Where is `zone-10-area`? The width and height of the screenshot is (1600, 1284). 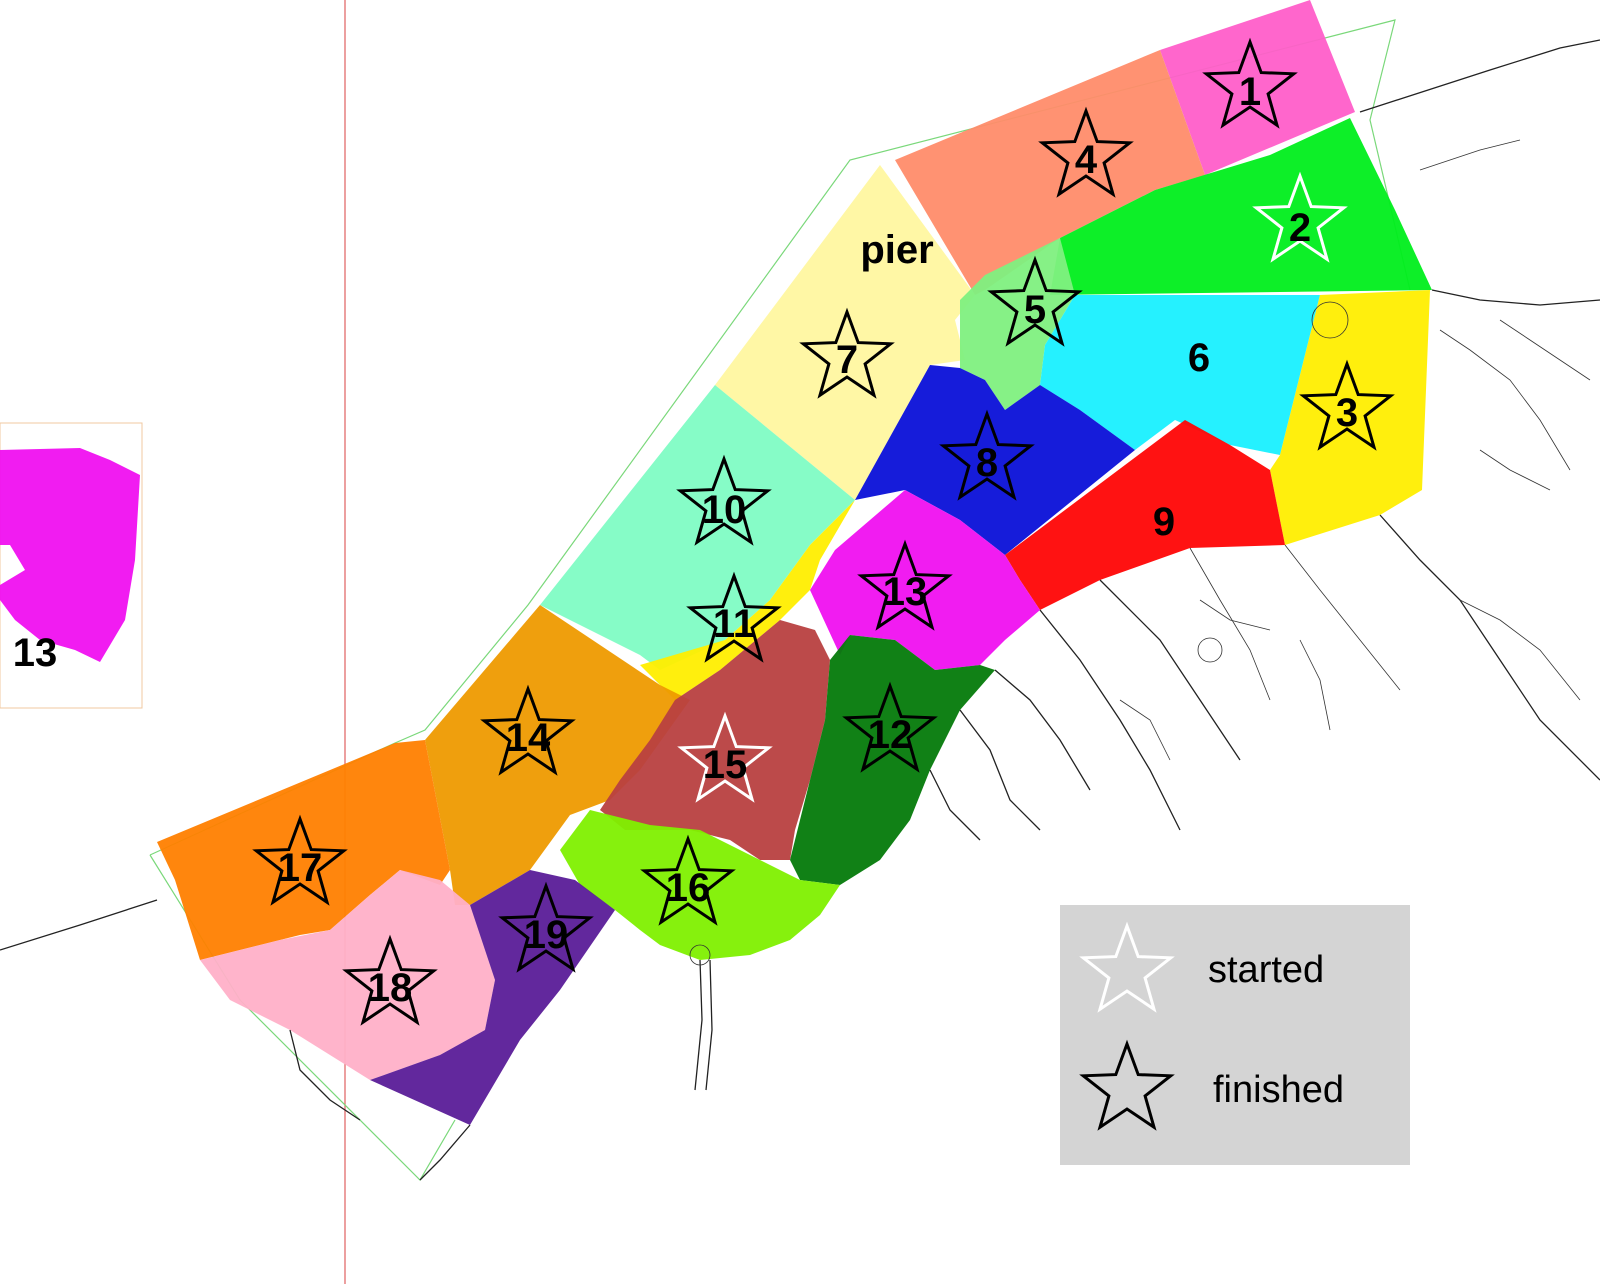
zone-10-area is located at coordinates (697, 527).